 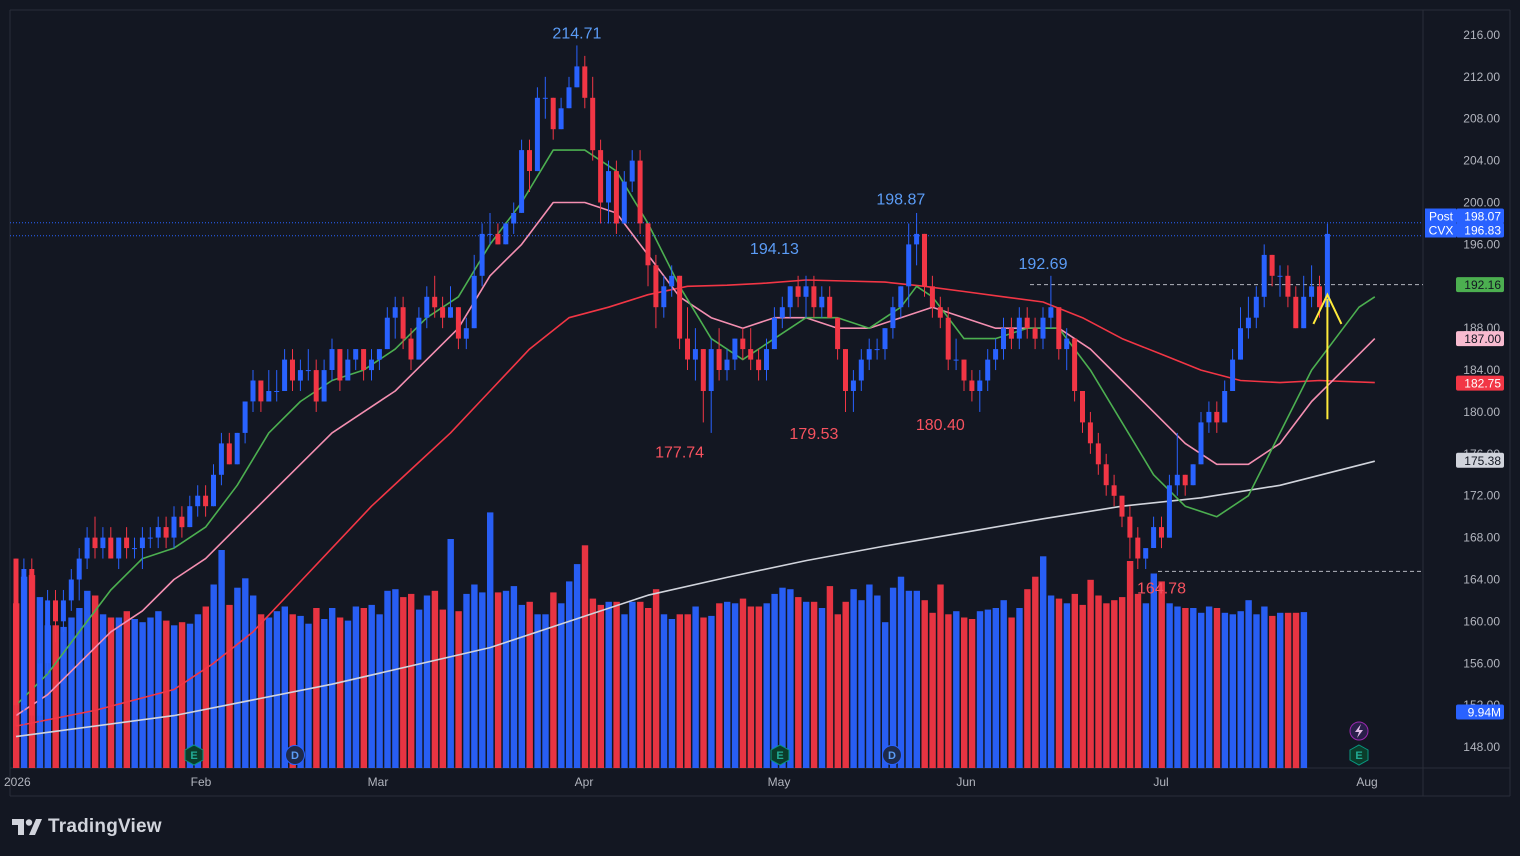 I want to click on earnings-event-icon: E, so click(x=780, y=755).